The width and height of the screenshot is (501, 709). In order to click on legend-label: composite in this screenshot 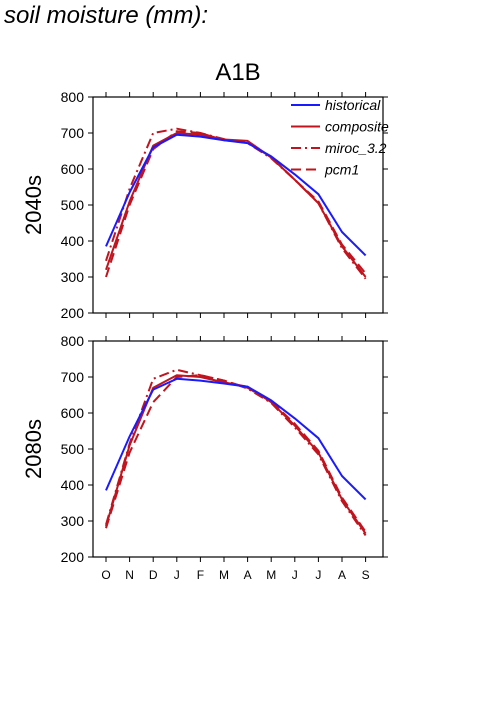, I will do `click(357, 127)`.